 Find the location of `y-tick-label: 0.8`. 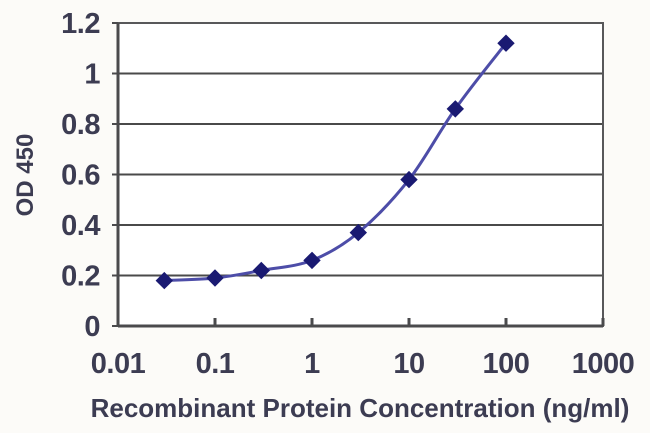

y-tick-label: 0.8 is located at coordinates (80, 125).